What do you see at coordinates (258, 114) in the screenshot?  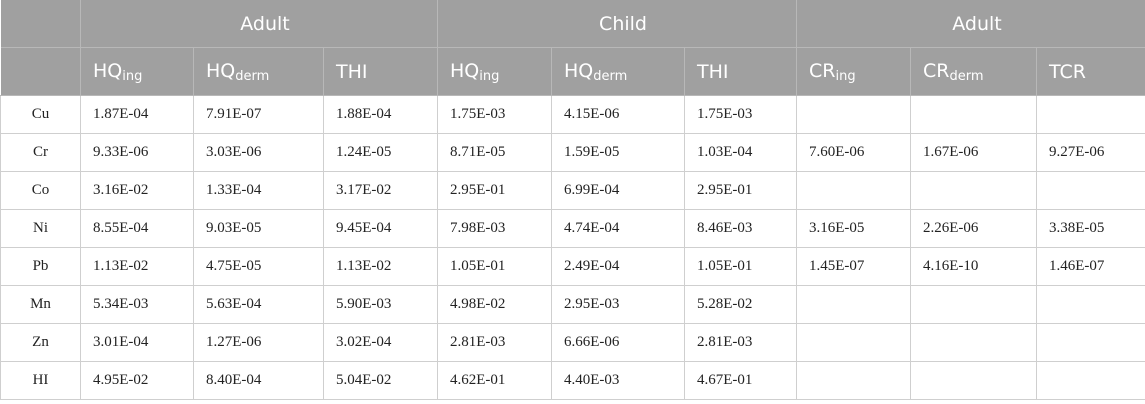 I see `value-cell: 7.91E-07` at bounding box center [258, 114].